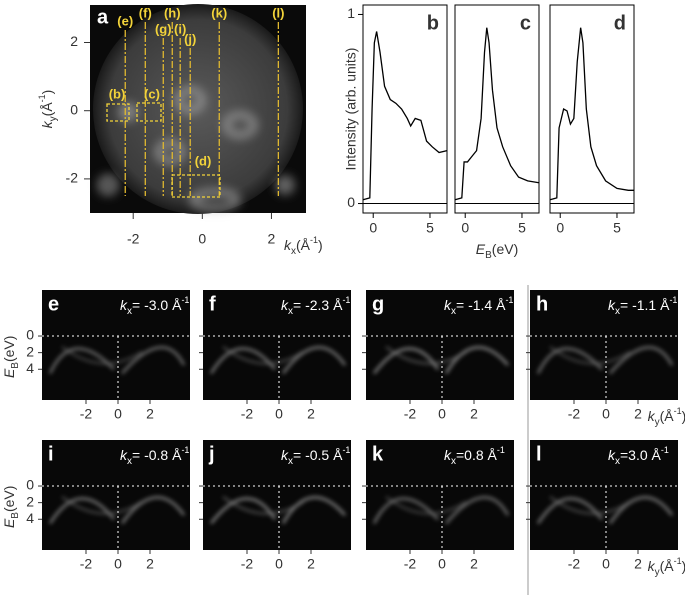  I want to click on kx-label: kx= -0.8 Å-1, so click(154, 456).